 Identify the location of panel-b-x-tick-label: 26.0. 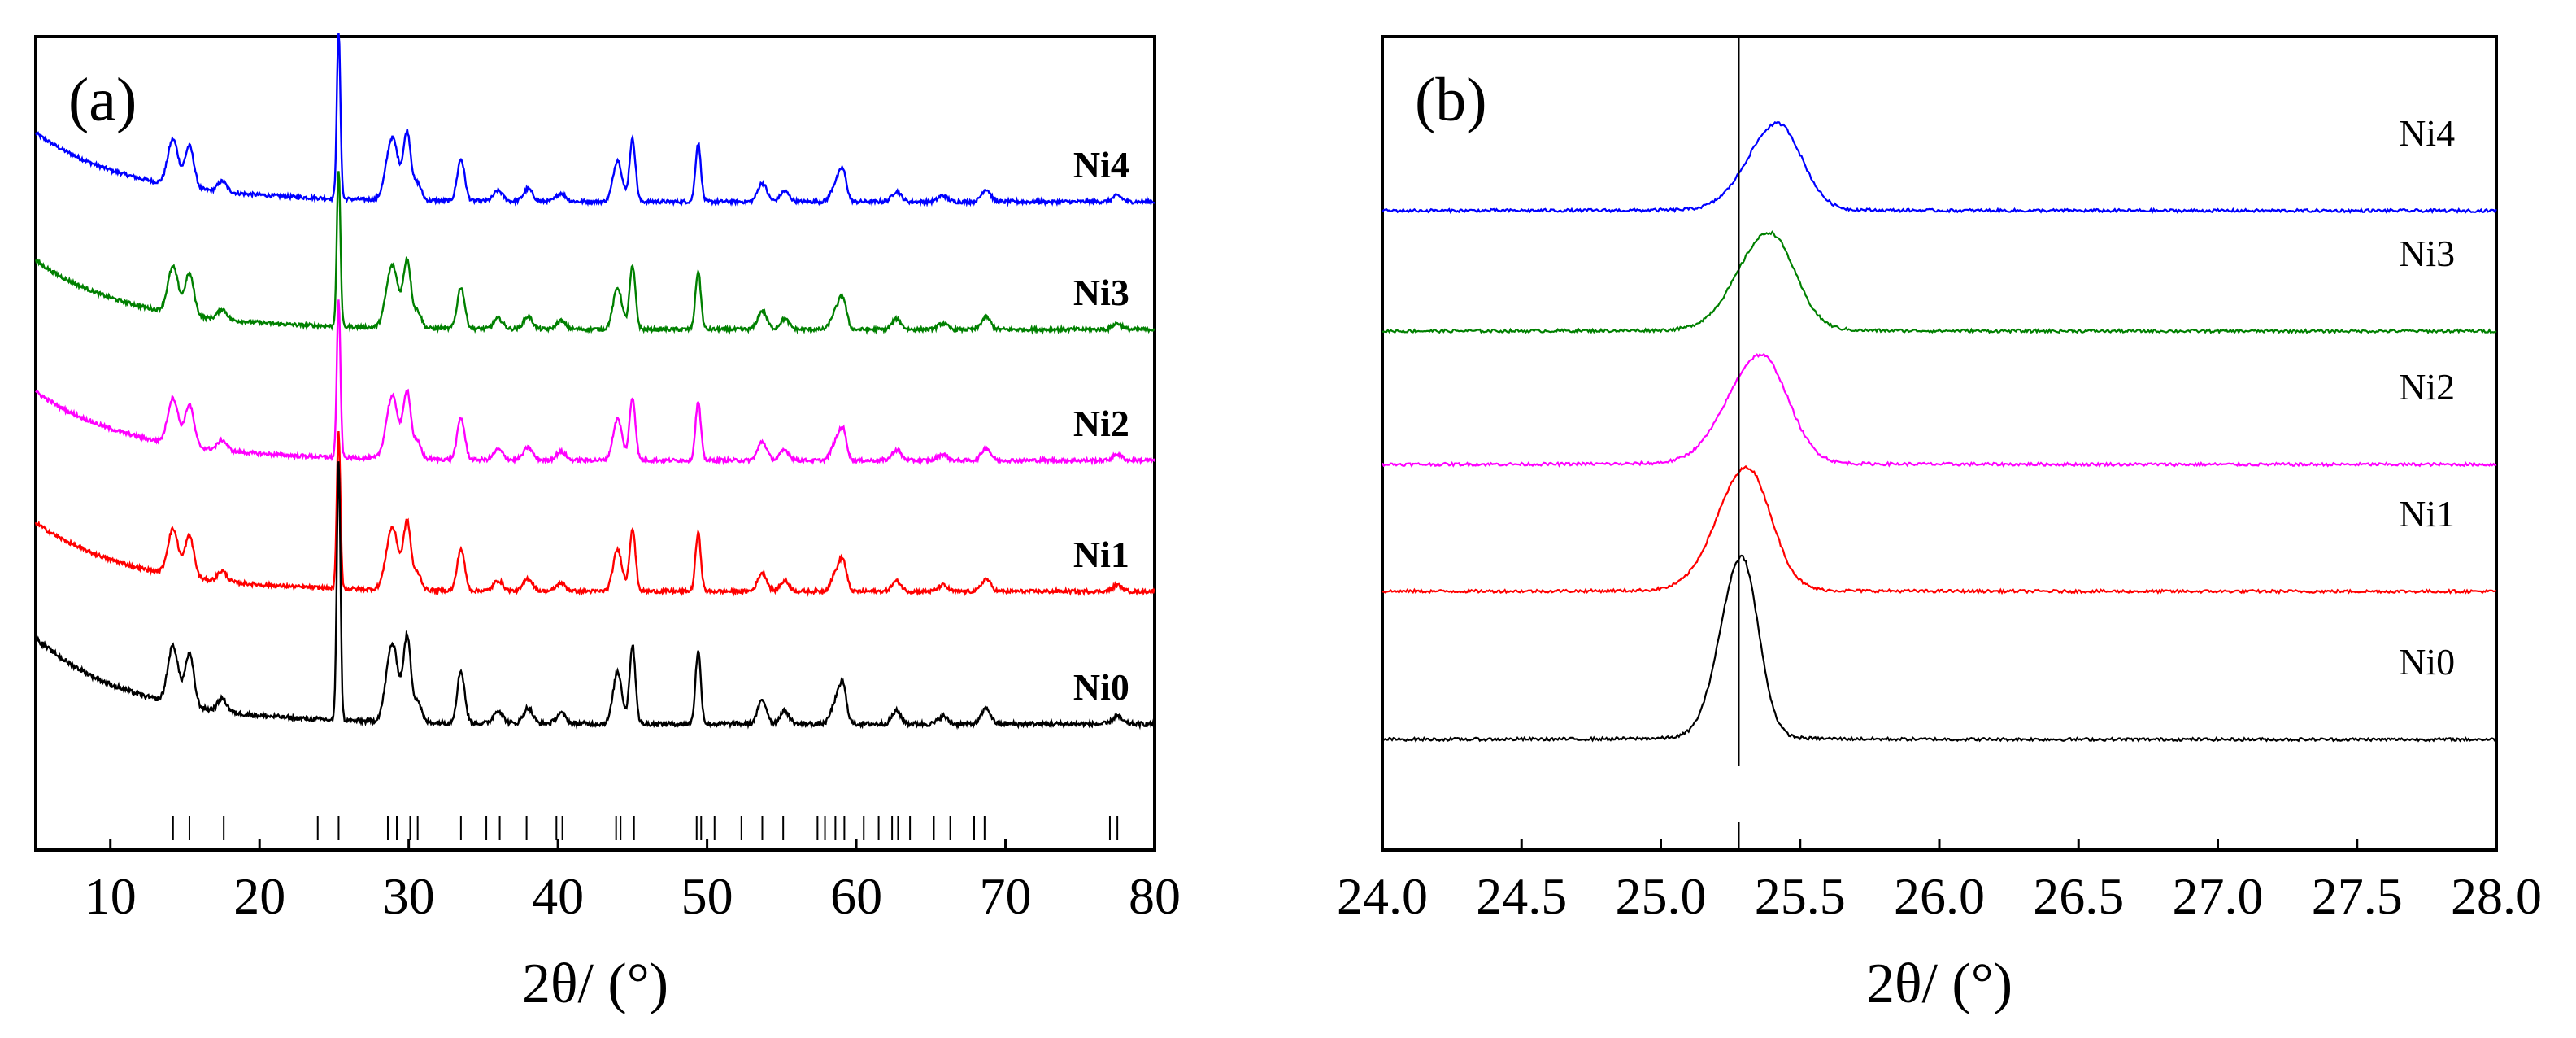
(1940, 896).